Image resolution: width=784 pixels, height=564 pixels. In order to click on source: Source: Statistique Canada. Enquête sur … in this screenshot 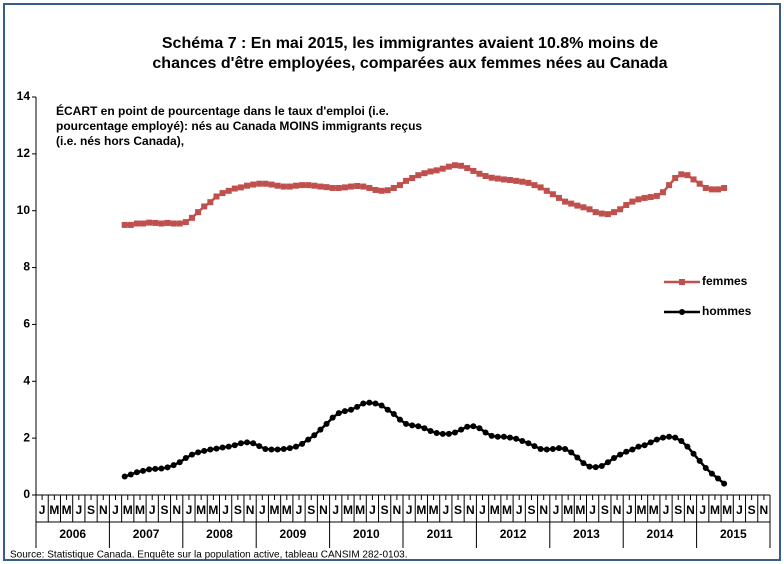, I will do `click(208, 555)`.